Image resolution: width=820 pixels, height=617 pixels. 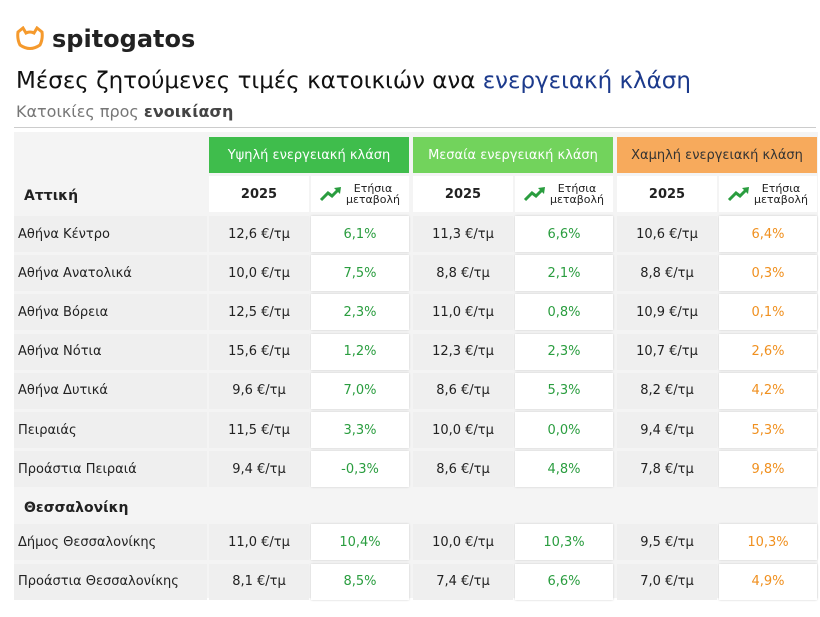 I want to click on value-cell: 7,0 €/τμ, so click(x=667, y=581).